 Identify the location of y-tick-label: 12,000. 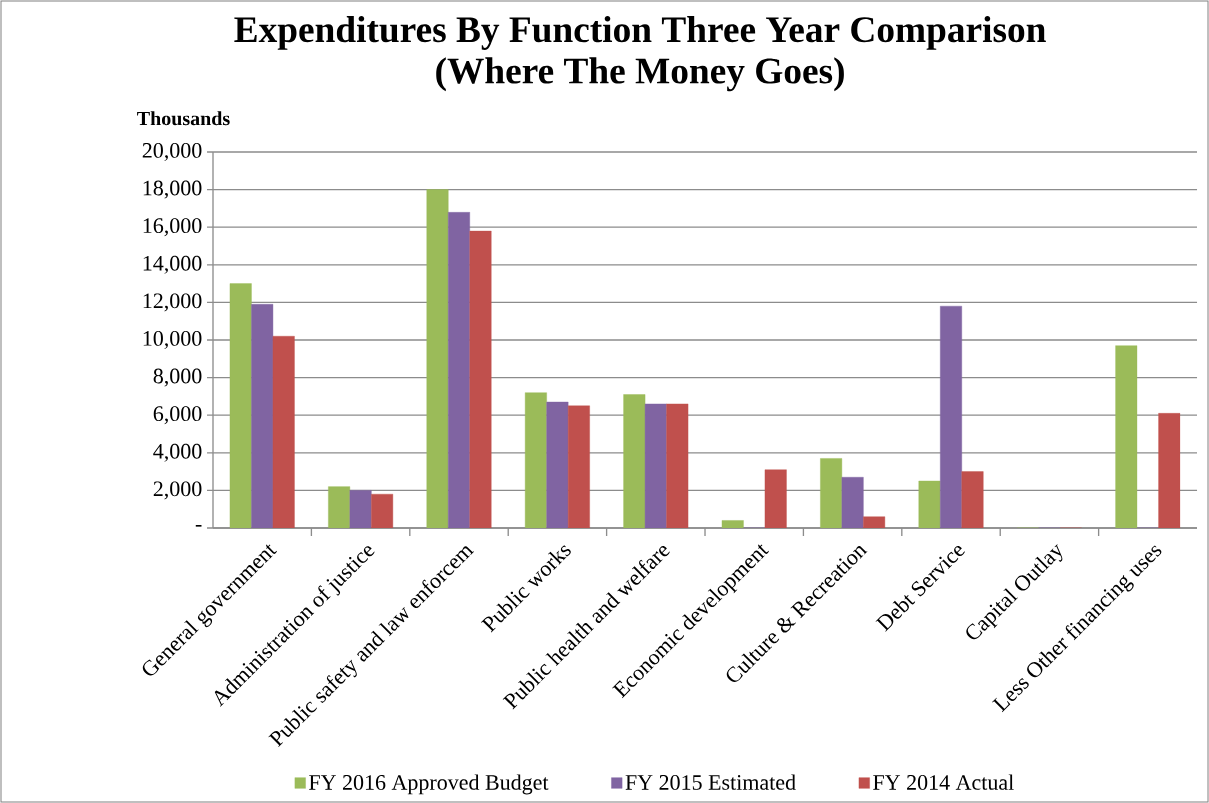
(172, 302).